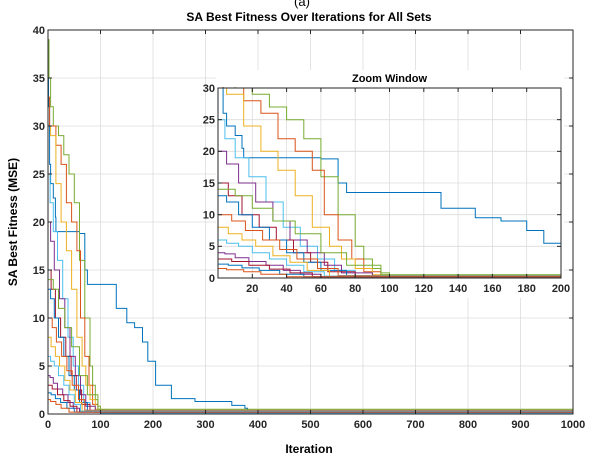 This screenshot has height=461, width=592. What do you see at coordinates (205, 425) in the screenshot?
I see `main-x-tick-label-3: 300` at bounding box center [205, 425].